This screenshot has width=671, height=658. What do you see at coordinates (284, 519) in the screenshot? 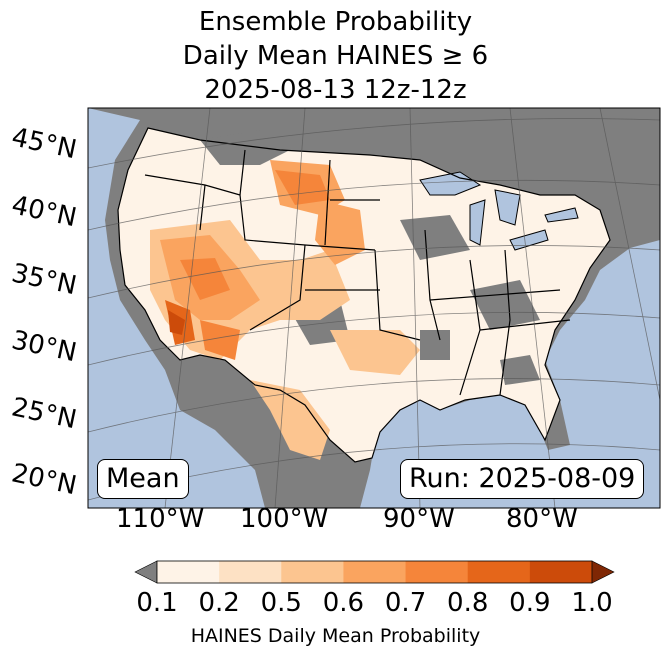
I see `lon-label-100: 100°W` at bounding box center [284, 519].